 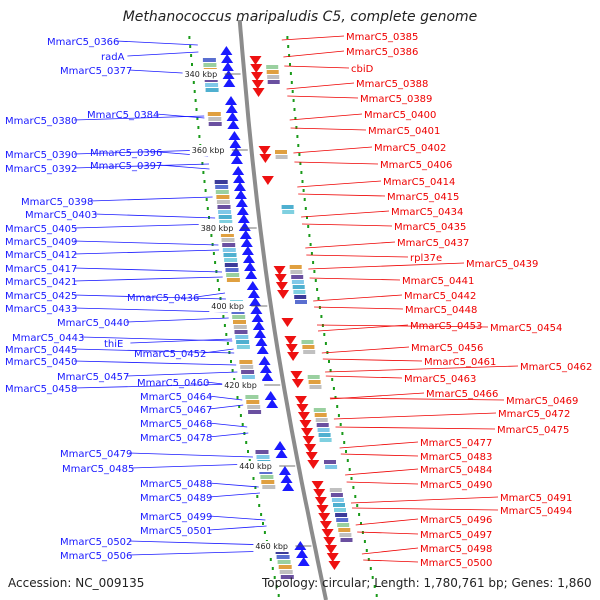 I want to click on left-gene-label: MmarC5_0412, so click(x=41, y=255).